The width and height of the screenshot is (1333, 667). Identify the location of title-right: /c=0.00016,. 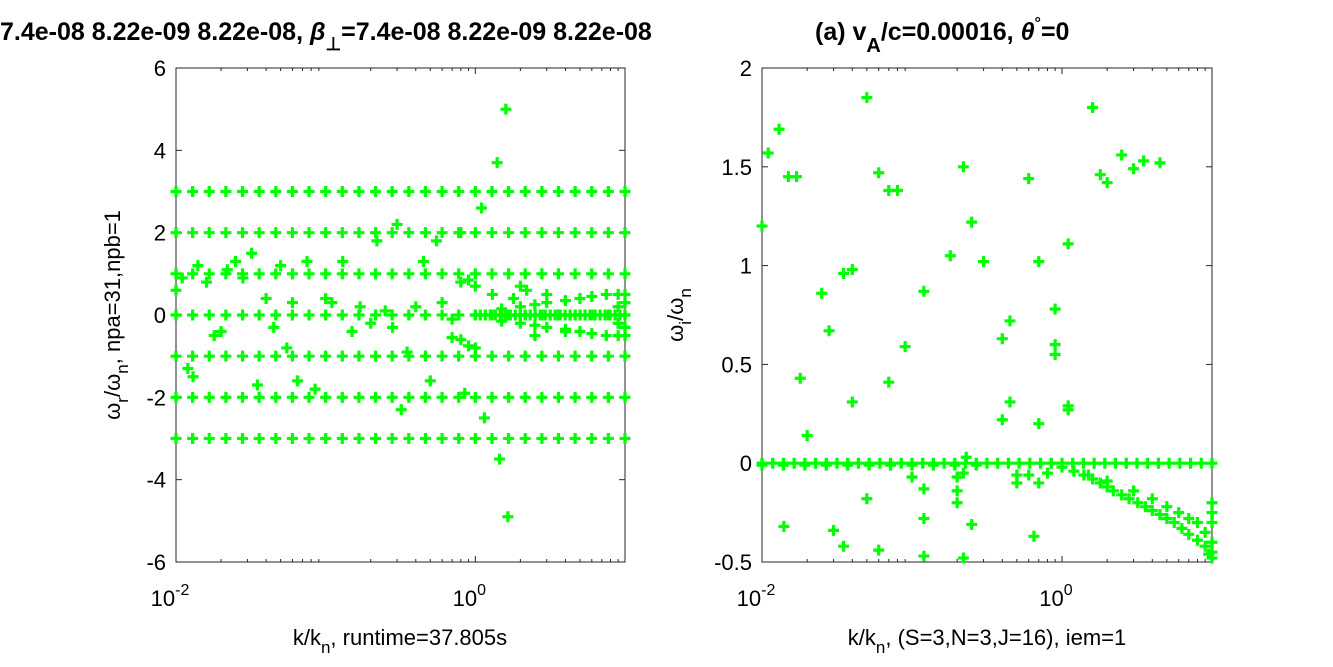
(951, 32).